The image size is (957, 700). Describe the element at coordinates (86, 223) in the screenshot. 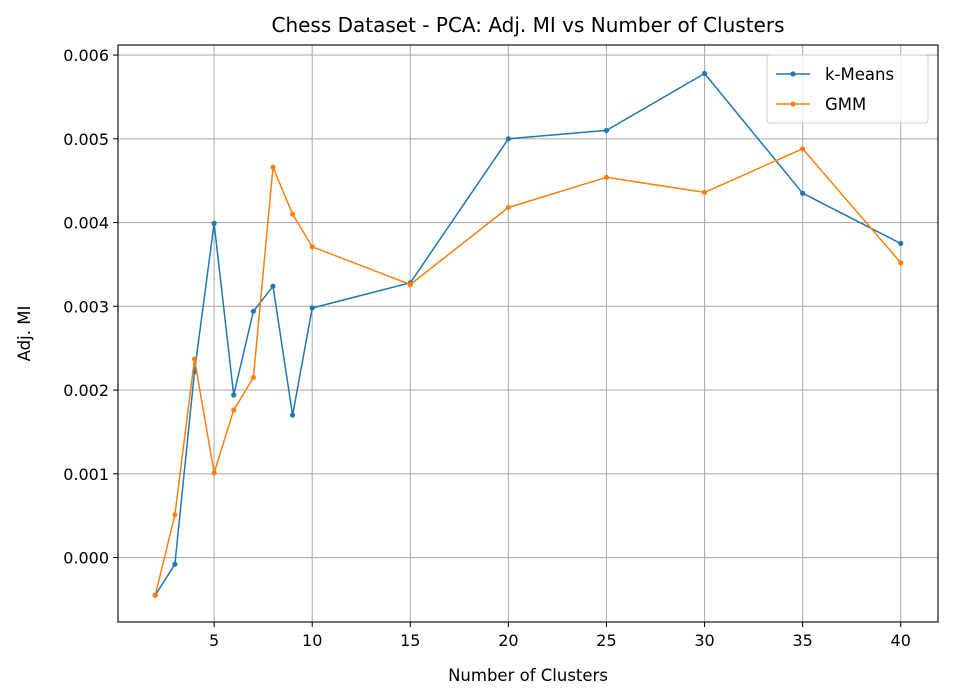

I see `y-tick-label: 0.004` at that location.